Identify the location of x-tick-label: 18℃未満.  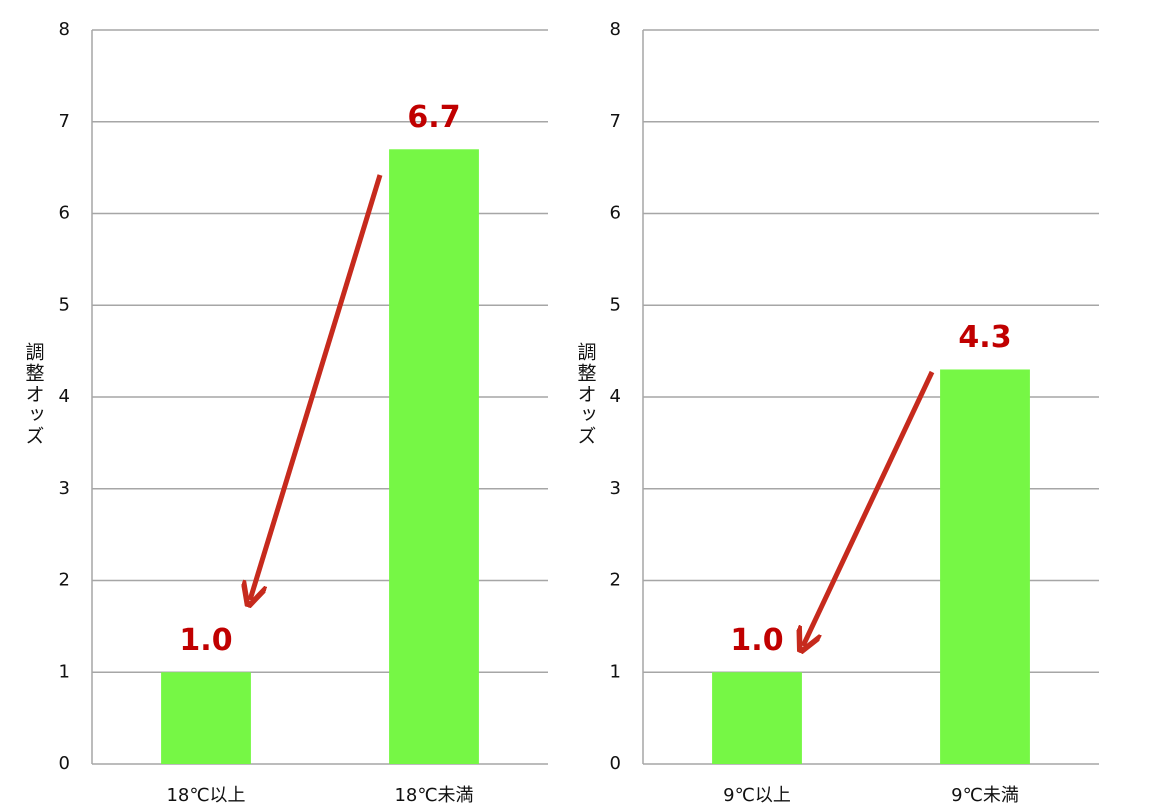
(433, 795).